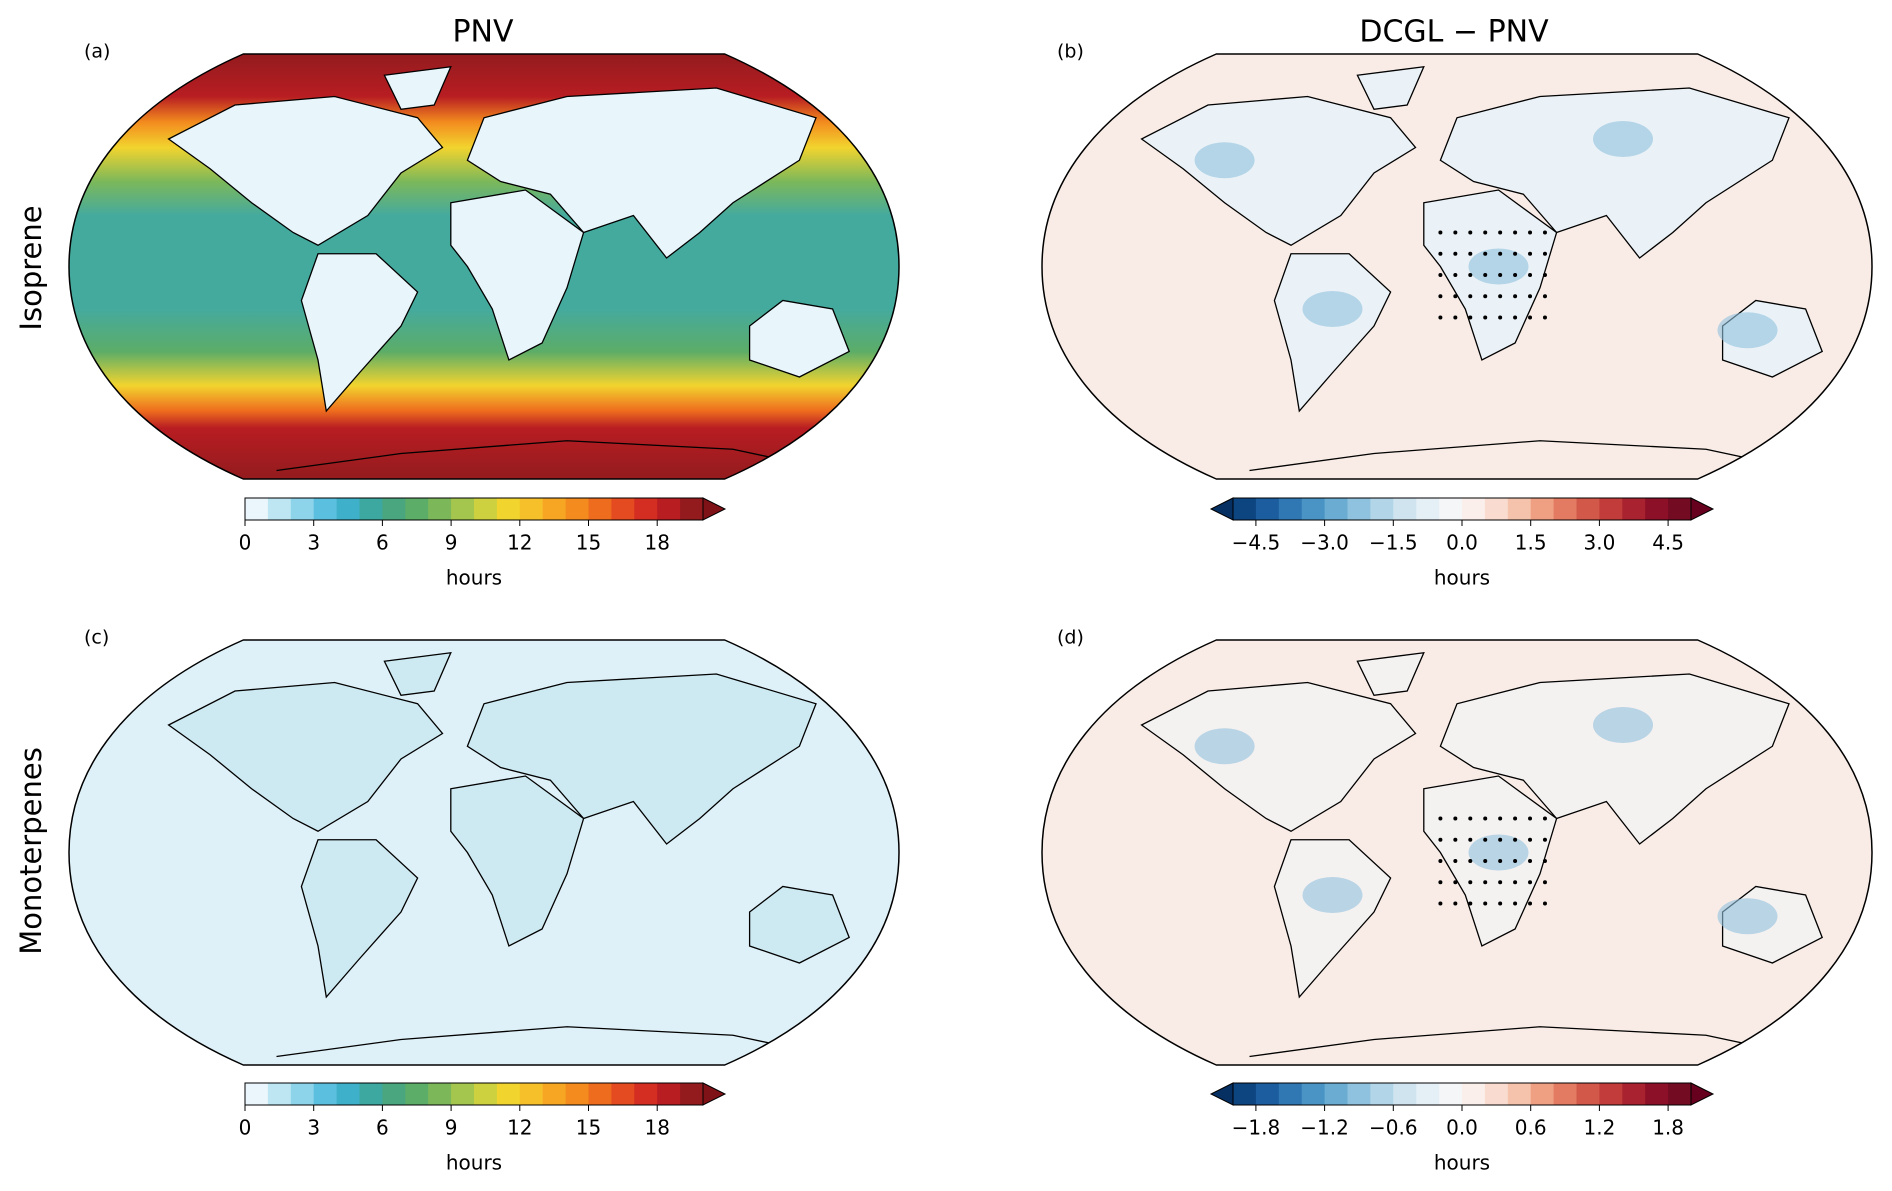  I want to click on colorbar-frame, so click(474, 509).